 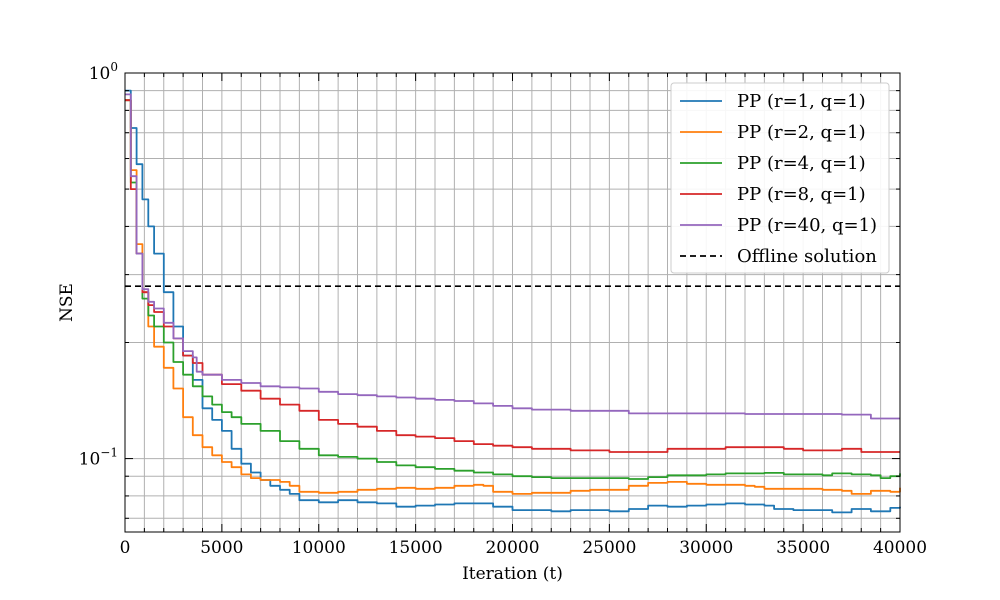 I want to click on legend-label: PP (r=40, q=1), so click(x=807, y=225).